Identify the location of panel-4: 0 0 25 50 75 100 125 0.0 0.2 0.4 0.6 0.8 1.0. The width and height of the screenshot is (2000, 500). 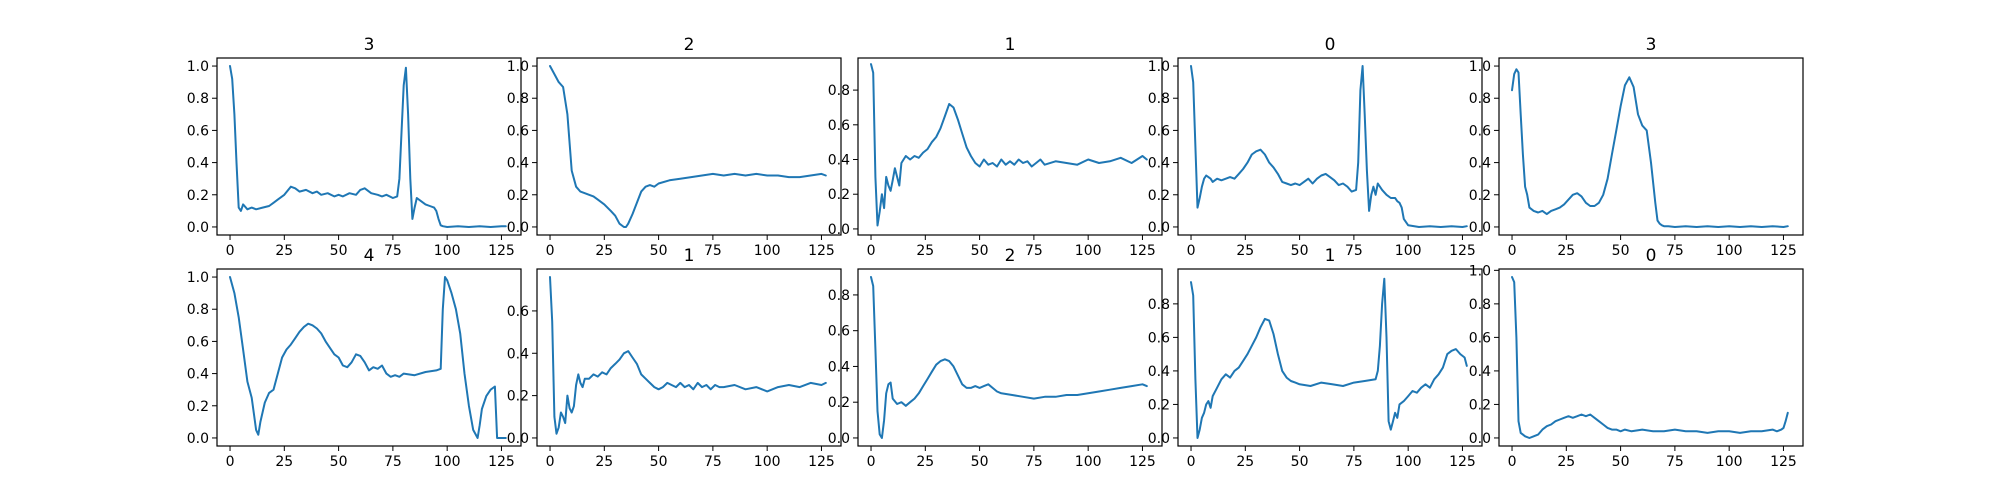
(1315, 147).